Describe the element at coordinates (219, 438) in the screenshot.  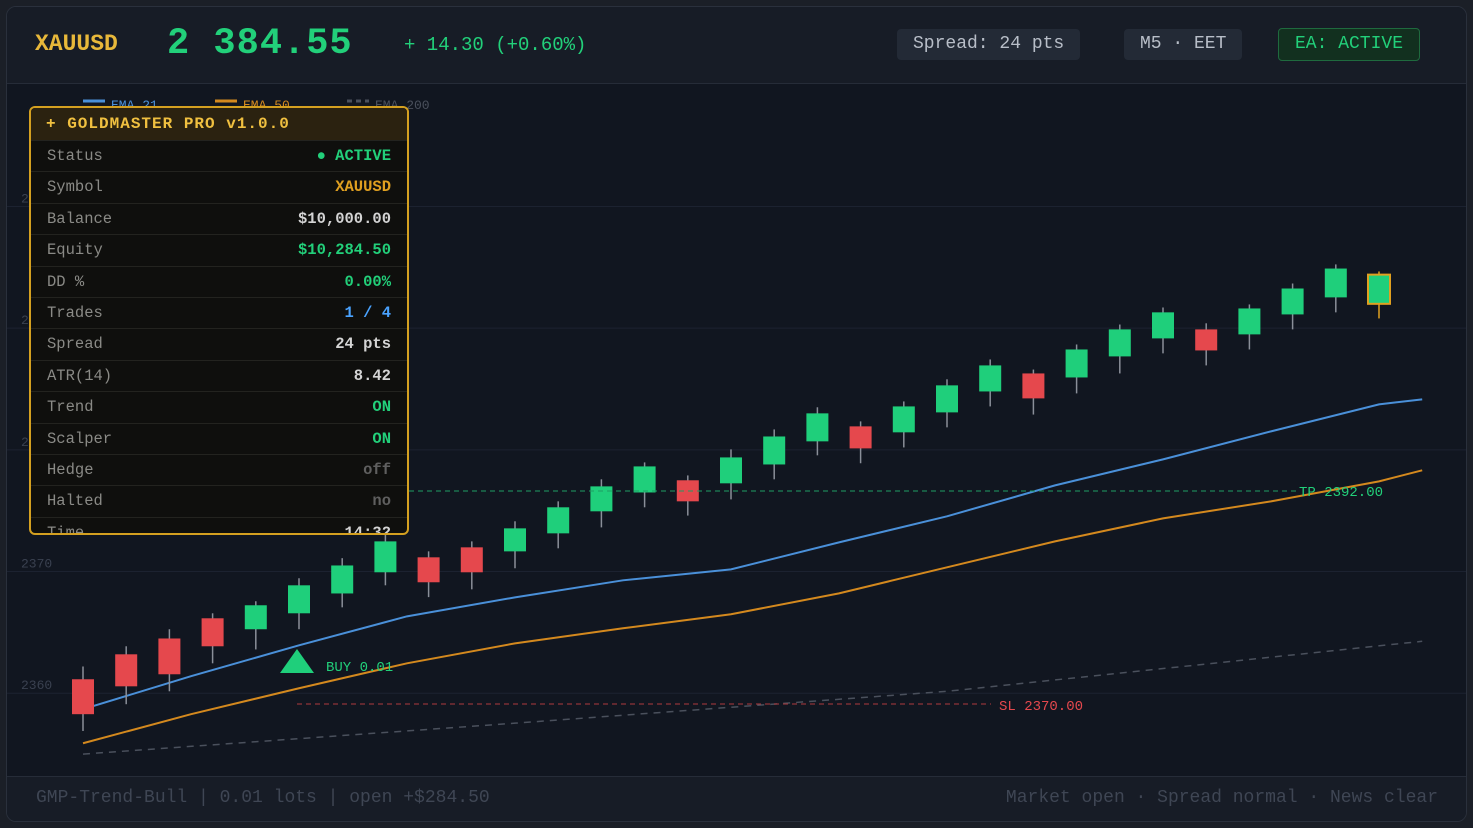
I see `panel-row: Scalper ON` at that location.